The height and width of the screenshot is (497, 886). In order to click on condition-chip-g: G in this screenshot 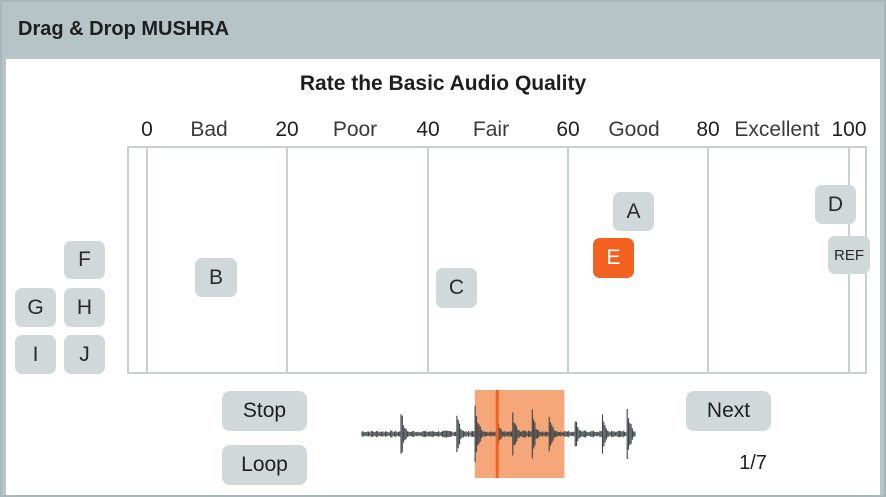, I will do `click(35, 307)`.